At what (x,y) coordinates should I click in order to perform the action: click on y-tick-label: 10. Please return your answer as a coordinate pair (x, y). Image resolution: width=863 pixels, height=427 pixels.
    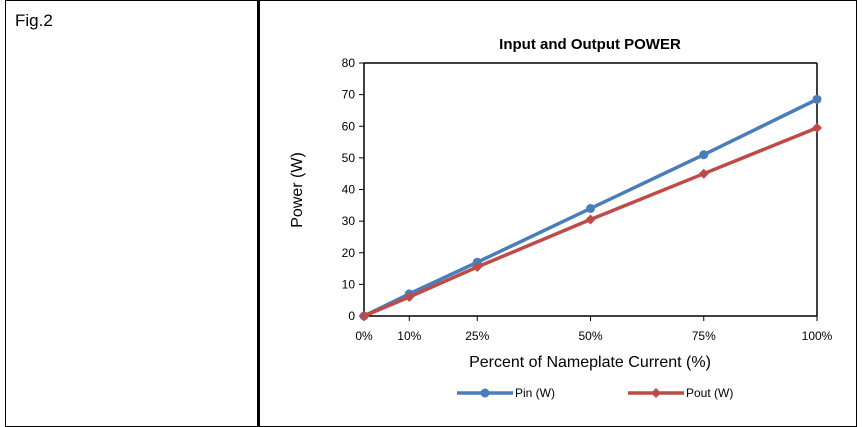
    Looking at the image, I should click on (349, 284).